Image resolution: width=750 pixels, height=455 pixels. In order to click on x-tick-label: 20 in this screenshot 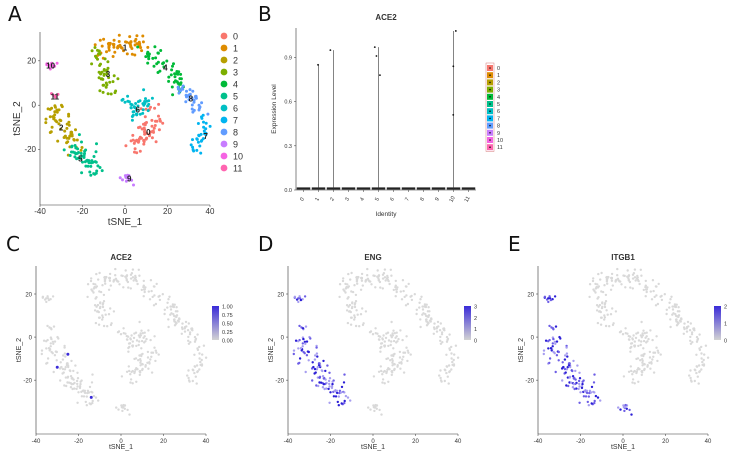, I will do `click(167, 211)`.